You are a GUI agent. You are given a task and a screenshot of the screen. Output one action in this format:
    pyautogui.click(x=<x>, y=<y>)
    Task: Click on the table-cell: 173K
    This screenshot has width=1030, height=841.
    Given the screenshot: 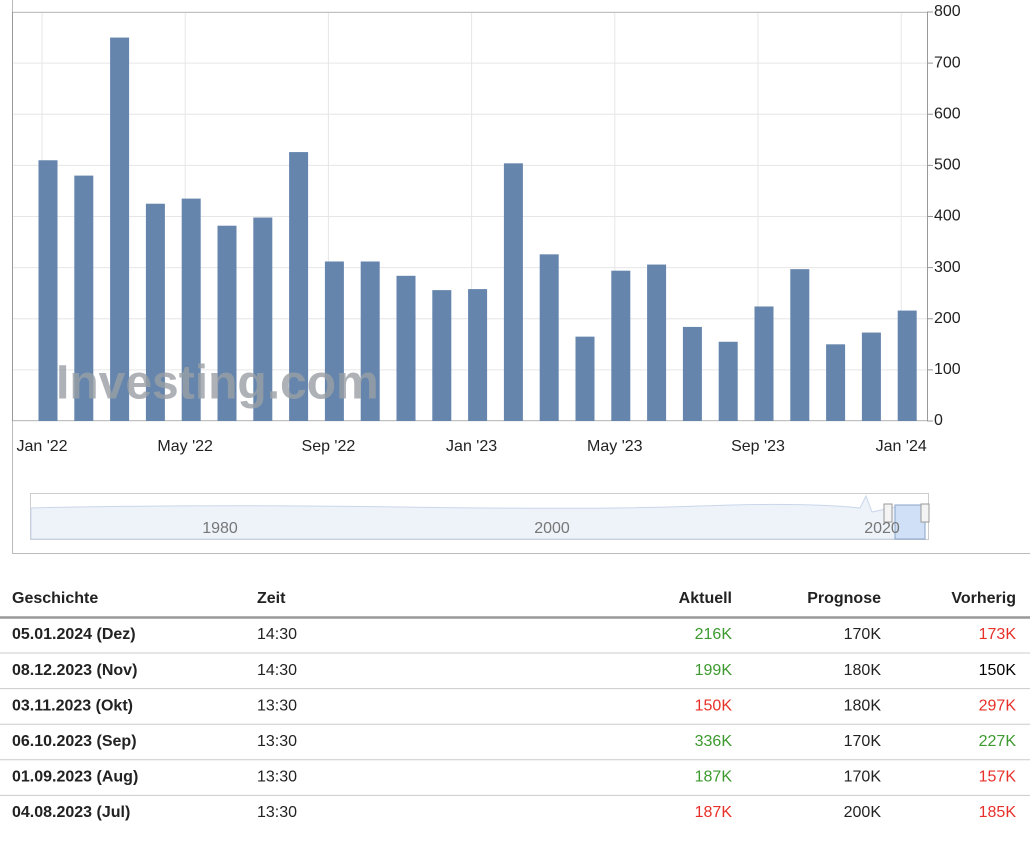 What is the action you would take?
    pyautogui.click(x=998, y=634)
    